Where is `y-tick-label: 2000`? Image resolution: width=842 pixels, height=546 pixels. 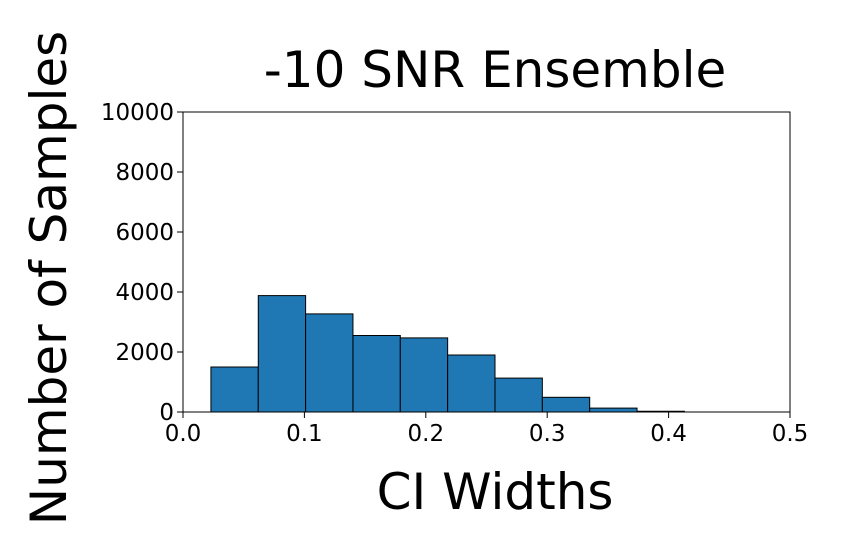
y-tick-label: 2000 is located at coordinates (144, 353).